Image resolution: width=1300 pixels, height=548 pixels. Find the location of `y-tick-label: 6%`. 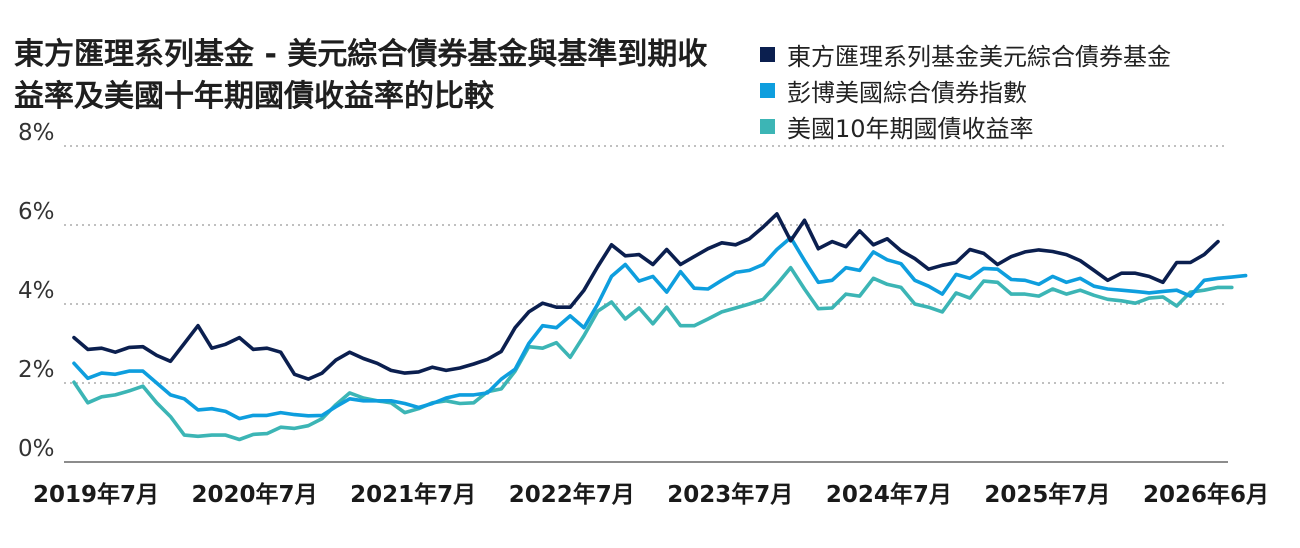

y-tick-label: 6% is located at coordinates (36, 212).